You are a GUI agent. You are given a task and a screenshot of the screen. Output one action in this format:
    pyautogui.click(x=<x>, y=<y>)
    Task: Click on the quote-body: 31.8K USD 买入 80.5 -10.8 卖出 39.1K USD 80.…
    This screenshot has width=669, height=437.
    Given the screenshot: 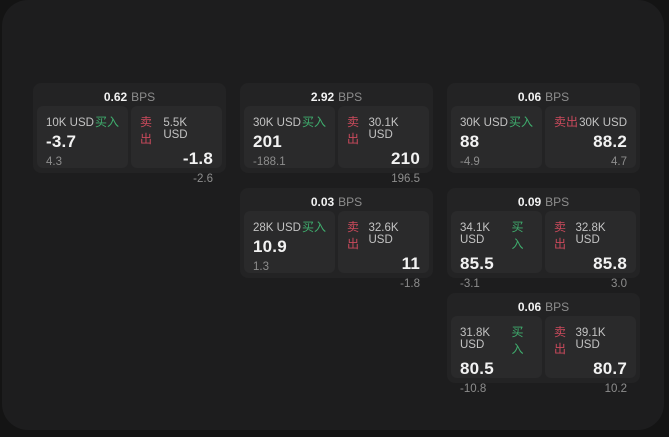 What is the action you would take?
    pyautogui.click(x=543, y=355)
    